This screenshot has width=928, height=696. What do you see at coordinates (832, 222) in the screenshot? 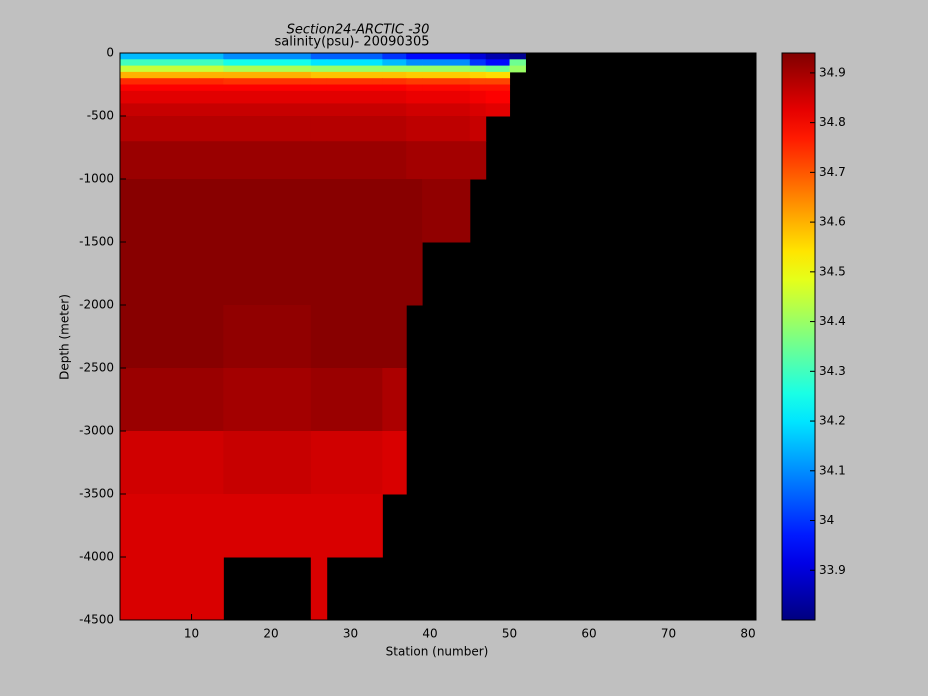
I see `colorbar-tick-label: 34.6` at bounding box center [832, 222].